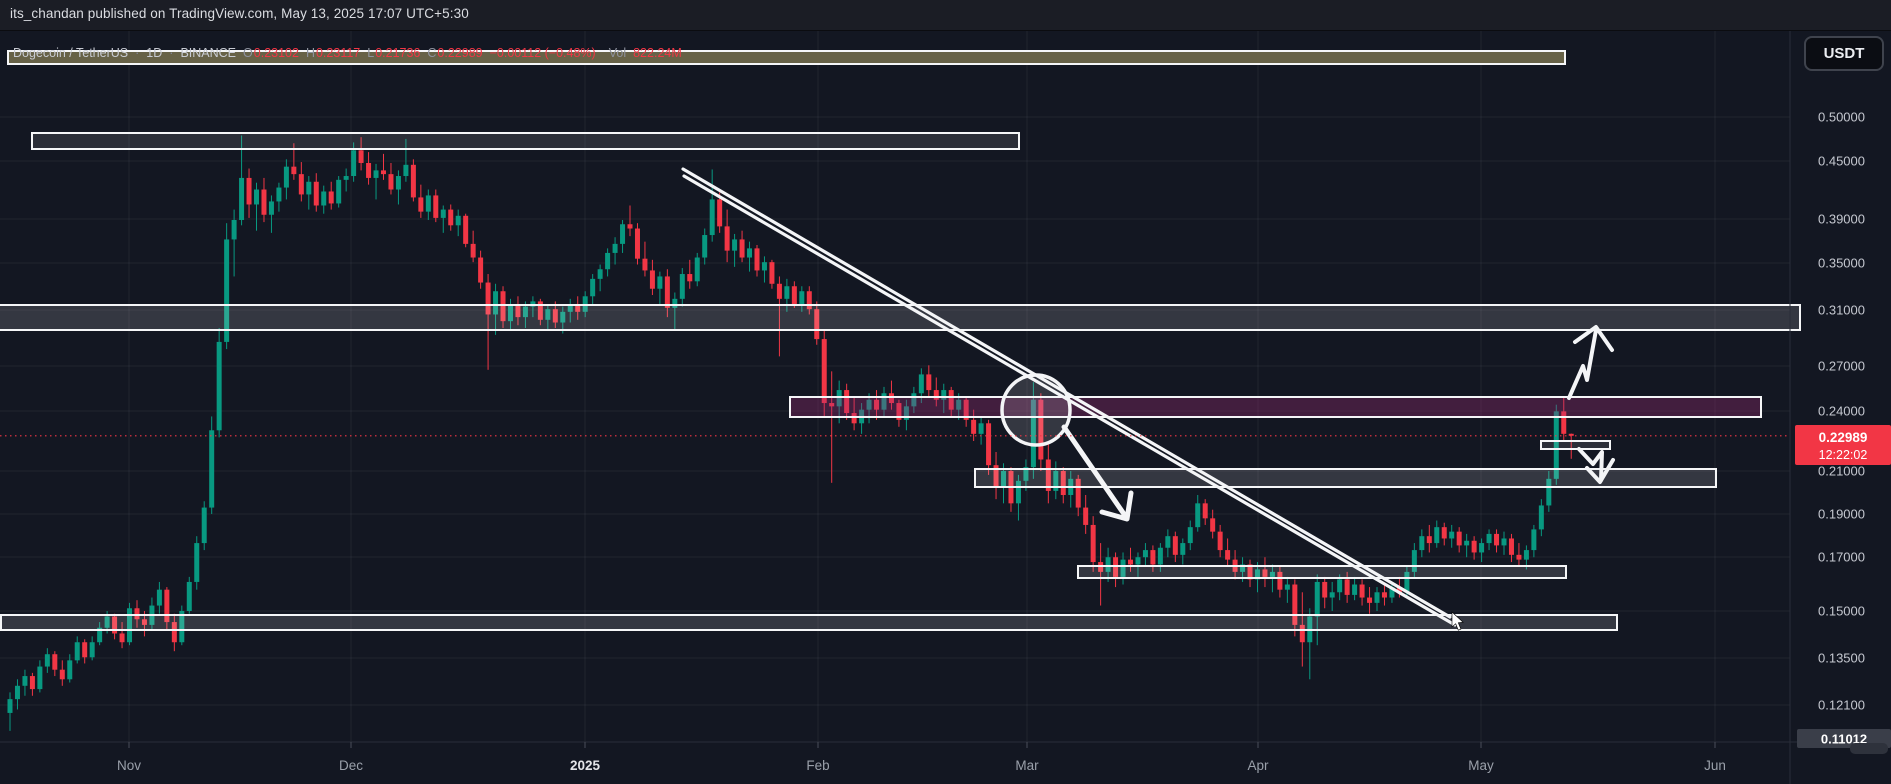  What do you see at coordinates (71, 53) in the screenshot?
I see `symbol-title: Dogecoin / TetherUS` at bounding box center [71, 53].